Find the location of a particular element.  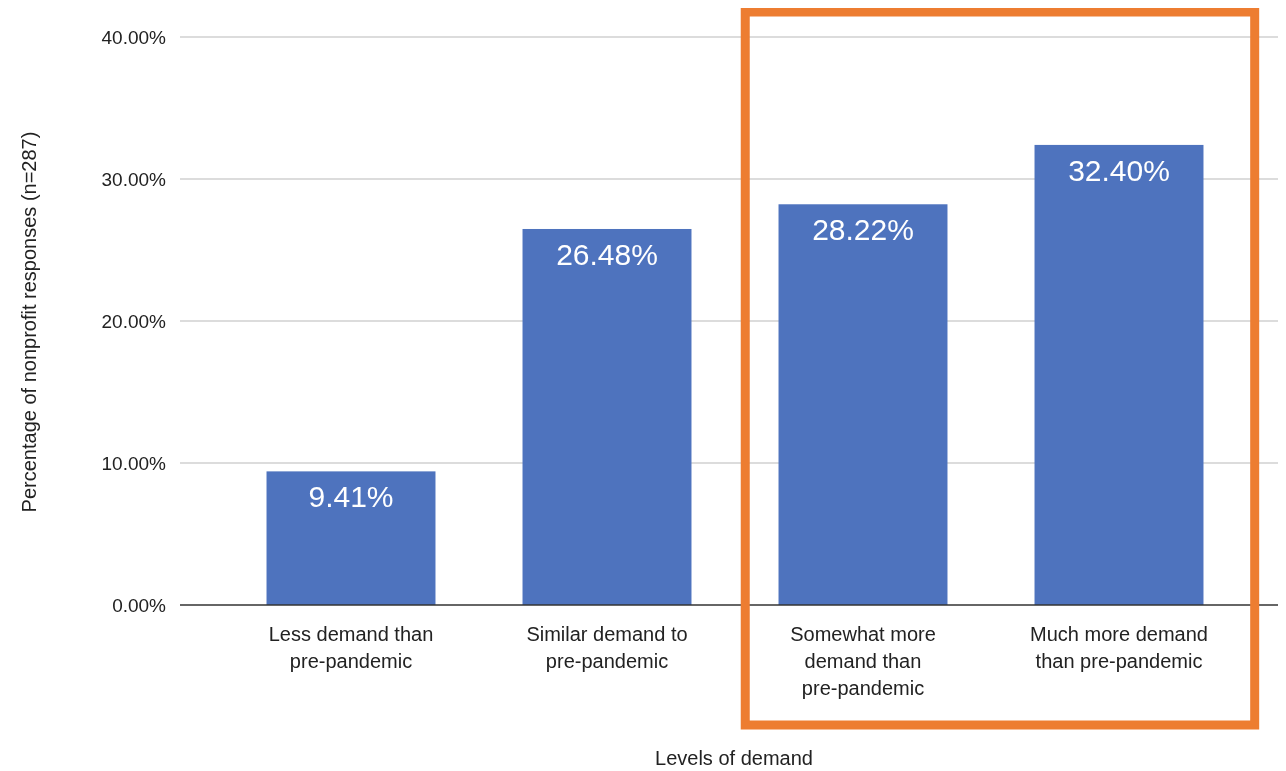

data-label: 32.40% is located at coordinates (1119, 170).